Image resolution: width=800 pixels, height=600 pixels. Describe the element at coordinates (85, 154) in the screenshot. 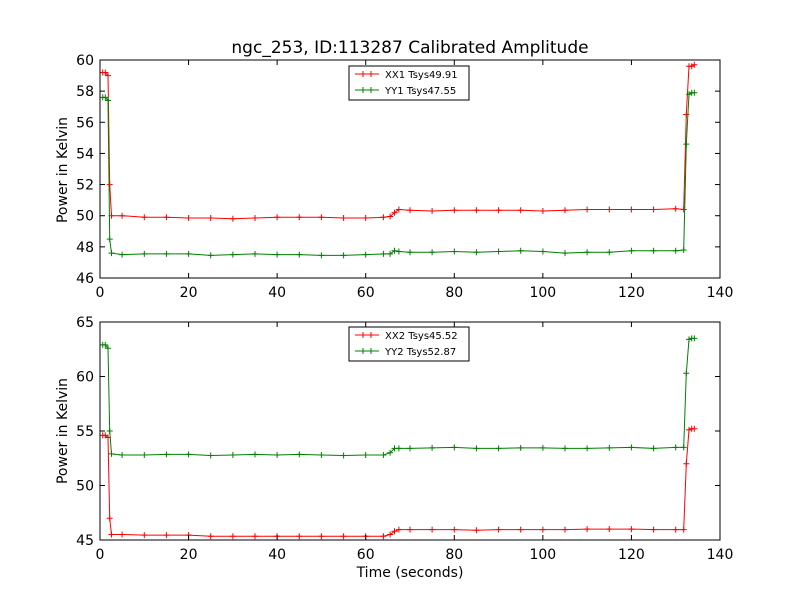

I see `y-tick-label: 54` at that location.